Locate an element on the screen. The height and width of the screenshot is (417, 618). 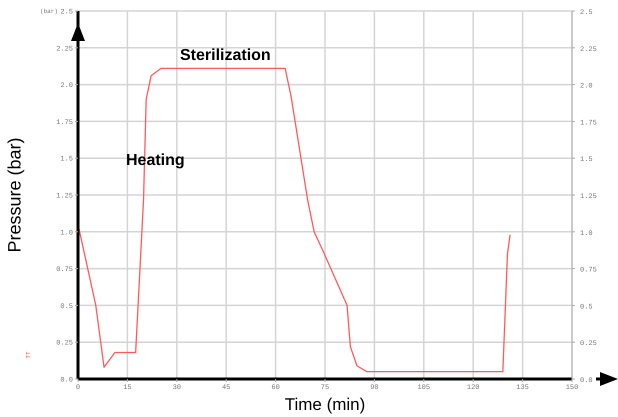
annotation: Sterilization is located at coordinates (225, 55).